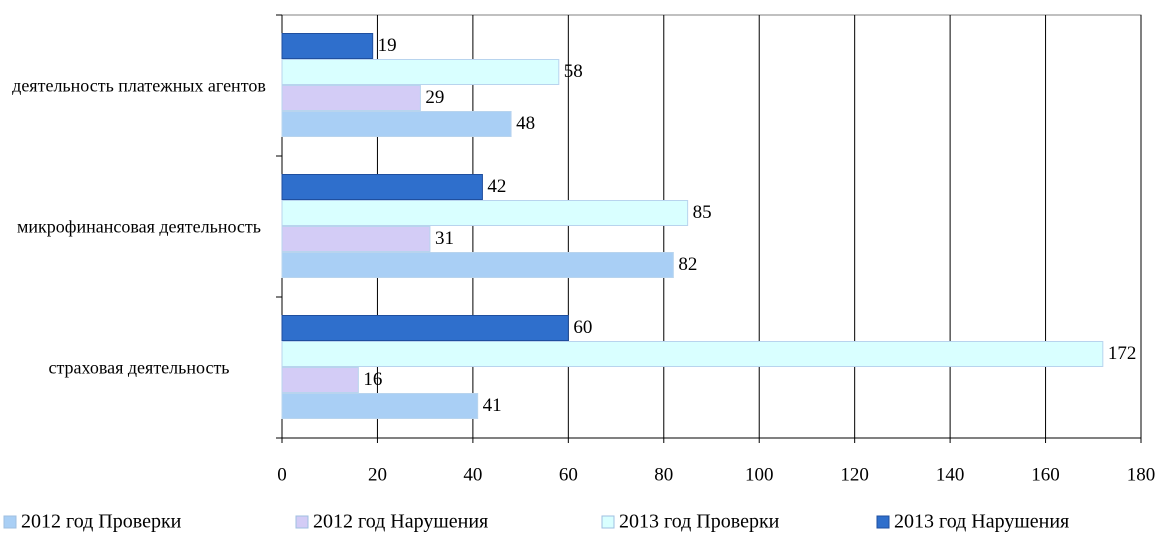 The width and height of the screenshot is (1163, 540). Describe the element at coordinates (472, 474) in the screenshot. I see `x-tick-label: 40` at that location.